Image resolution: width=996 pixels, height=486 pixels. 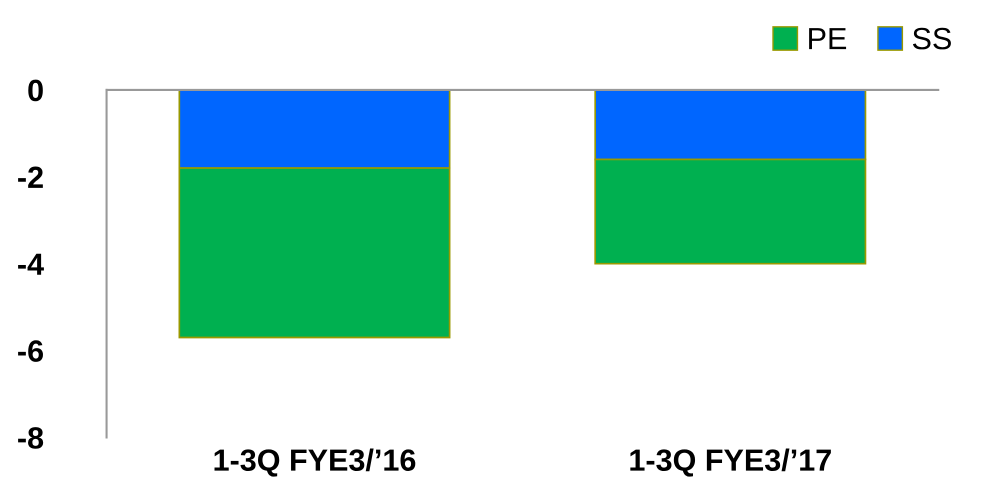 What do you see at coordinates (30, 177) in the screenshot?
I see `y-tick-label: -2` at bounding box center [30, 177].